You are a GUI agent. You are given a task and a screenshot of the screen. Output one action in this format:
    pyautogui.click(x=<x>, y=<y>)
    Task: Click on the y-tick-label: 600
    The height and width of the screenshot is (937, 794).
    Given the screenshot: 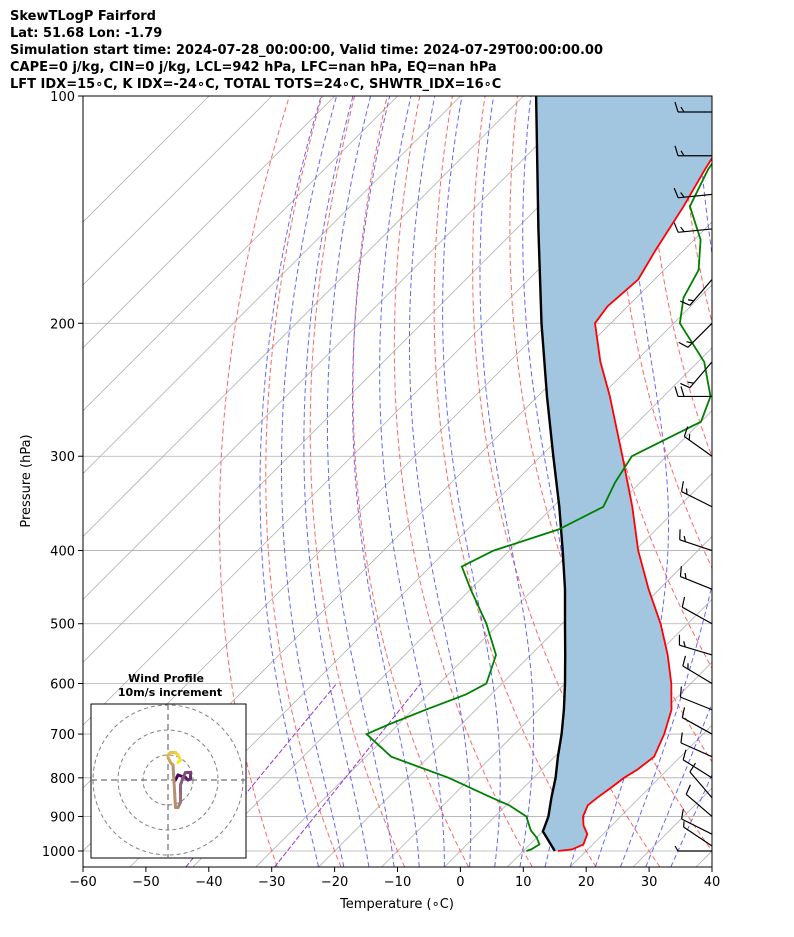 What is the action you would take?
    pyautogui.click(x=62, y=685)
    